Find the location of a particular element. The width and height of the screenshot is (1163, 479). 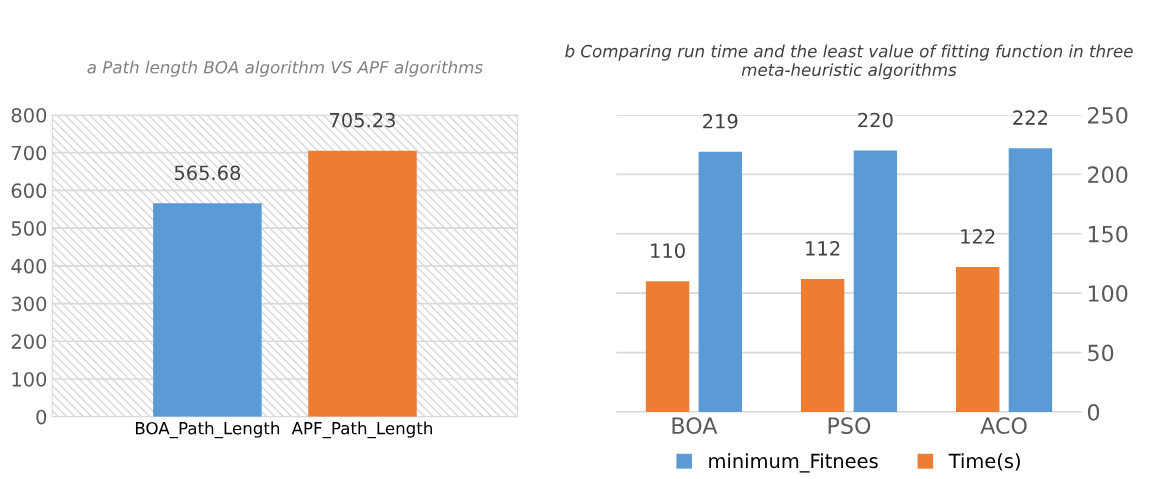

x-tick-label: ACO is located at coordinates (1003, 425).